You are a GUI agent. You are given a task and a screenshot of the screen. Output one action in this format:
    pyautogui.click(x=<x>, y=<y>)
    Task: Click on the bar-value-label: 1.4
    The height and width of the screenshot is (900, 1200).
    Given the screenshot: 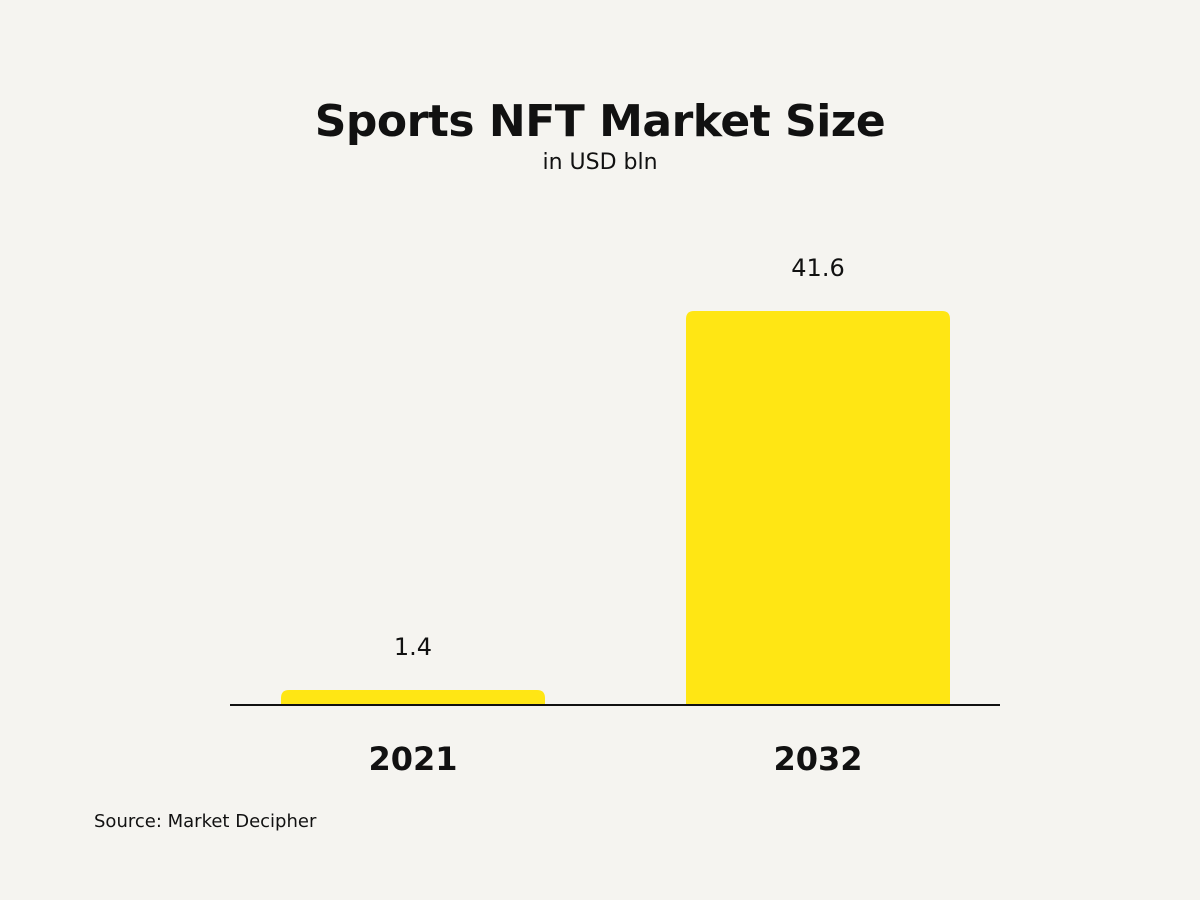 What is the action you would take?
    pyautogui.click(x=413, y=647)
    